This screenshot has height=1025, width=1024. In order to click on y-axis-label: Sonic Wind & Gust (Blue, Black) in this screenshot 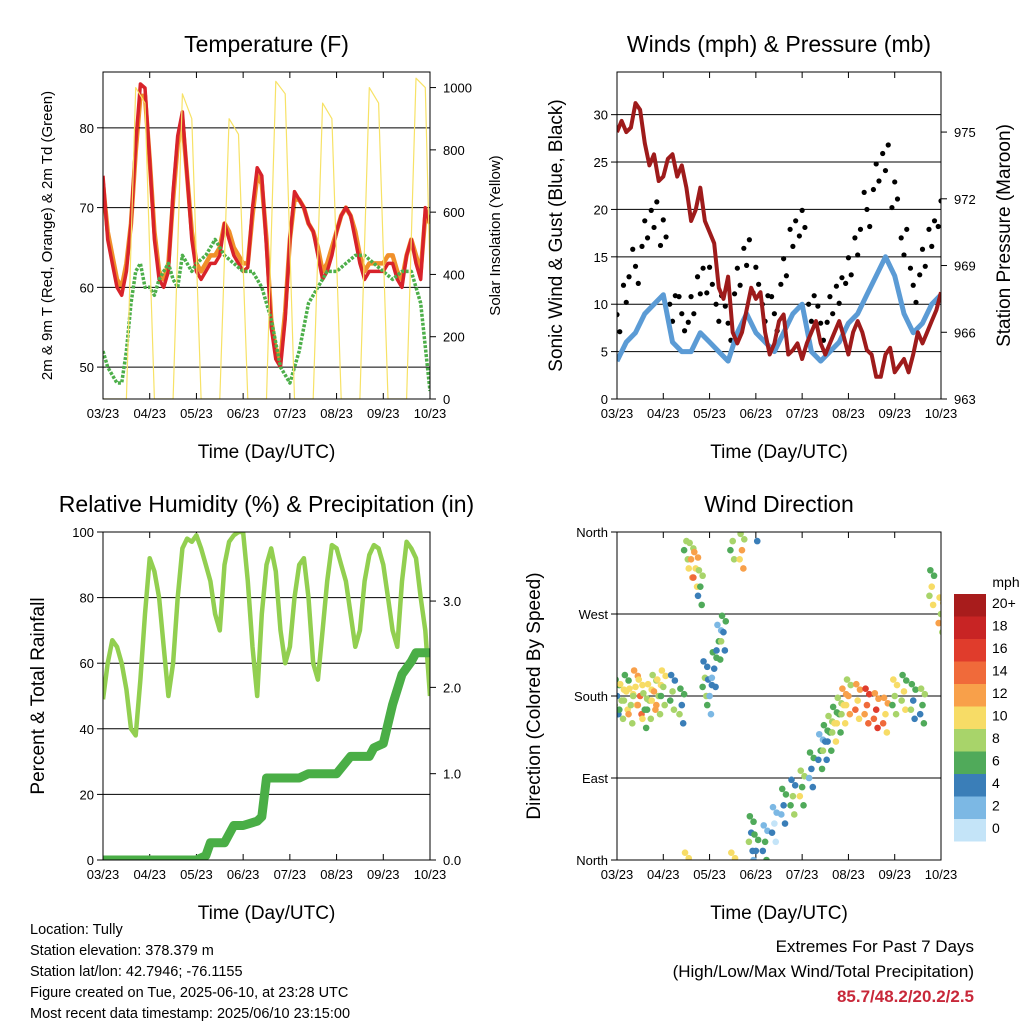, I will do `click(556, 235)`.